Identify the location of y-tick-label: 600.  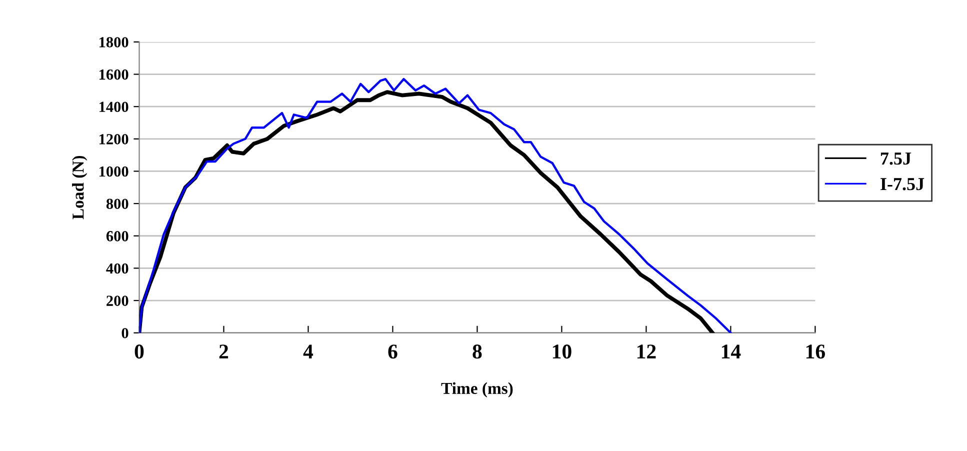
(117, 236).